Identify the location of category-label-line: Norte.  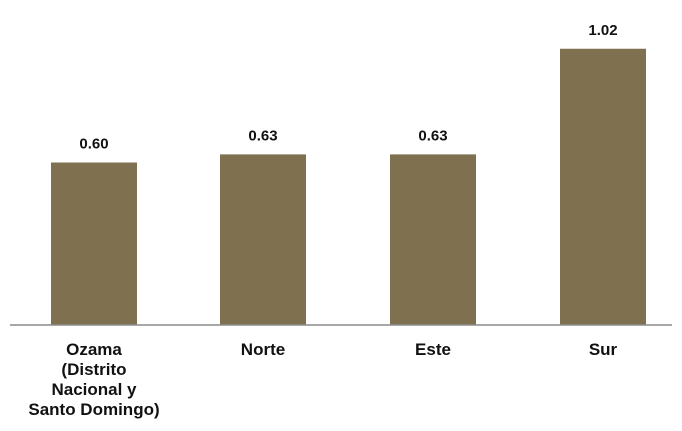
(263, 349).